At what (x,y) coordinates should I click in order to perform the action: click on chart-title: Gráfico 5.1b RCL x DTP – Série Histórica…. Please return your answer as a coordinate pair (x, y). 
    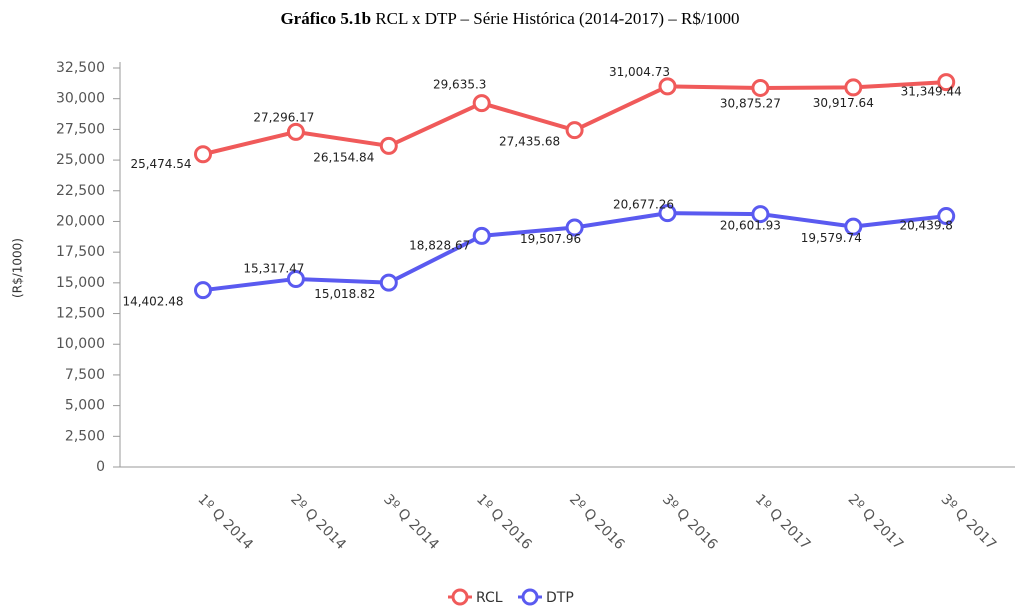
    Looking at the image, I should click on (509, 18).